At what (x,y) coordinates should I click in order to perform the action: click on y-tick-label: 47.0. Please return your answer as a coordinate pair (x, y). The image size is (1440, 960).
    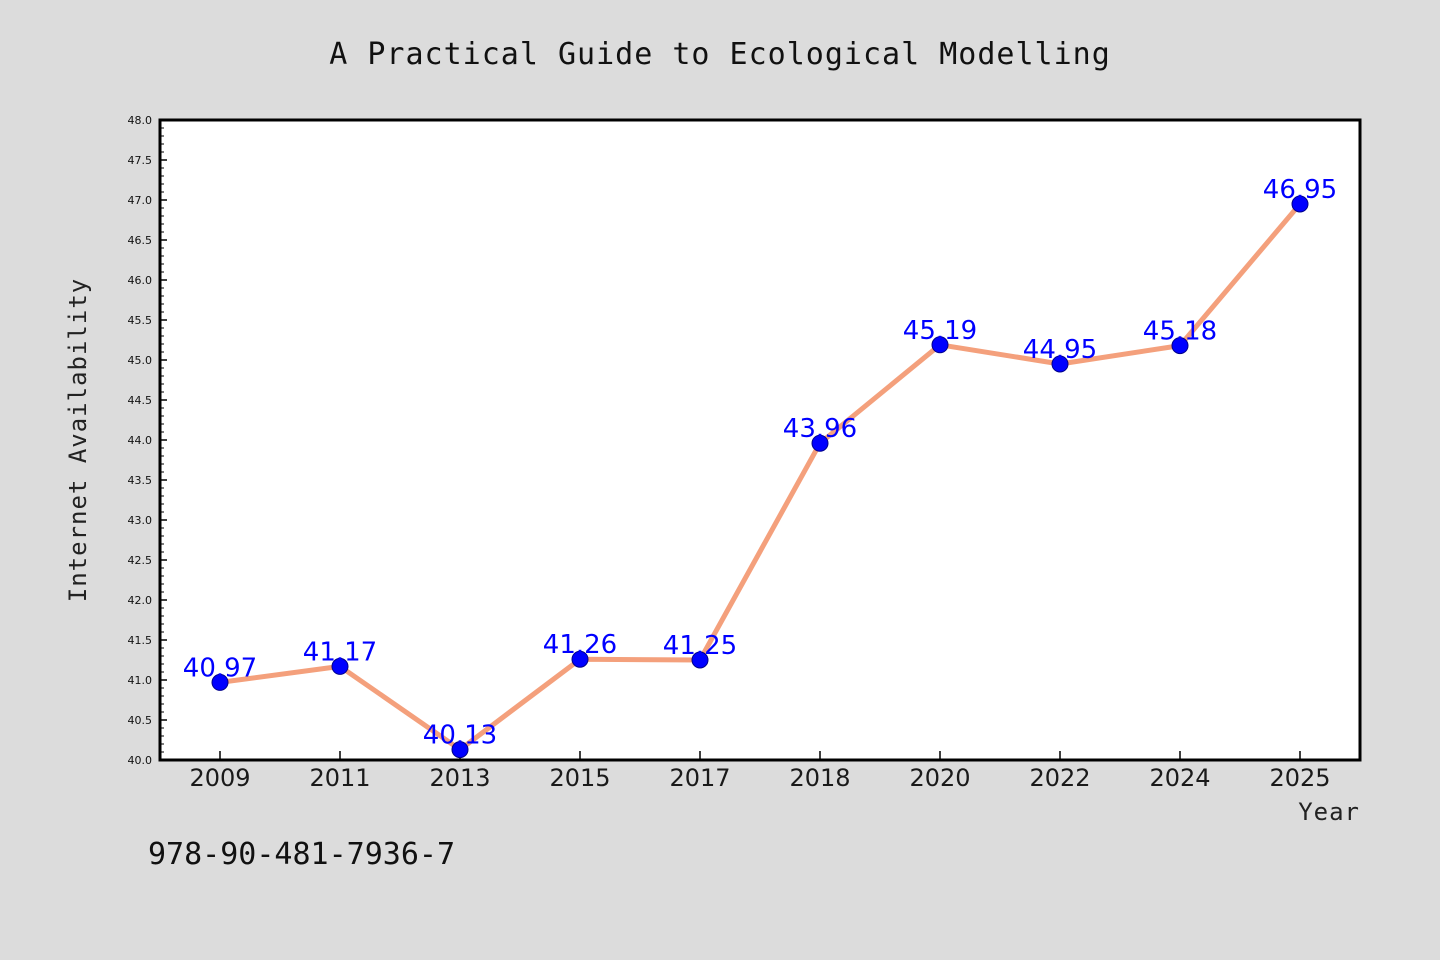
    Looking at the image, I should click on (140, 200).